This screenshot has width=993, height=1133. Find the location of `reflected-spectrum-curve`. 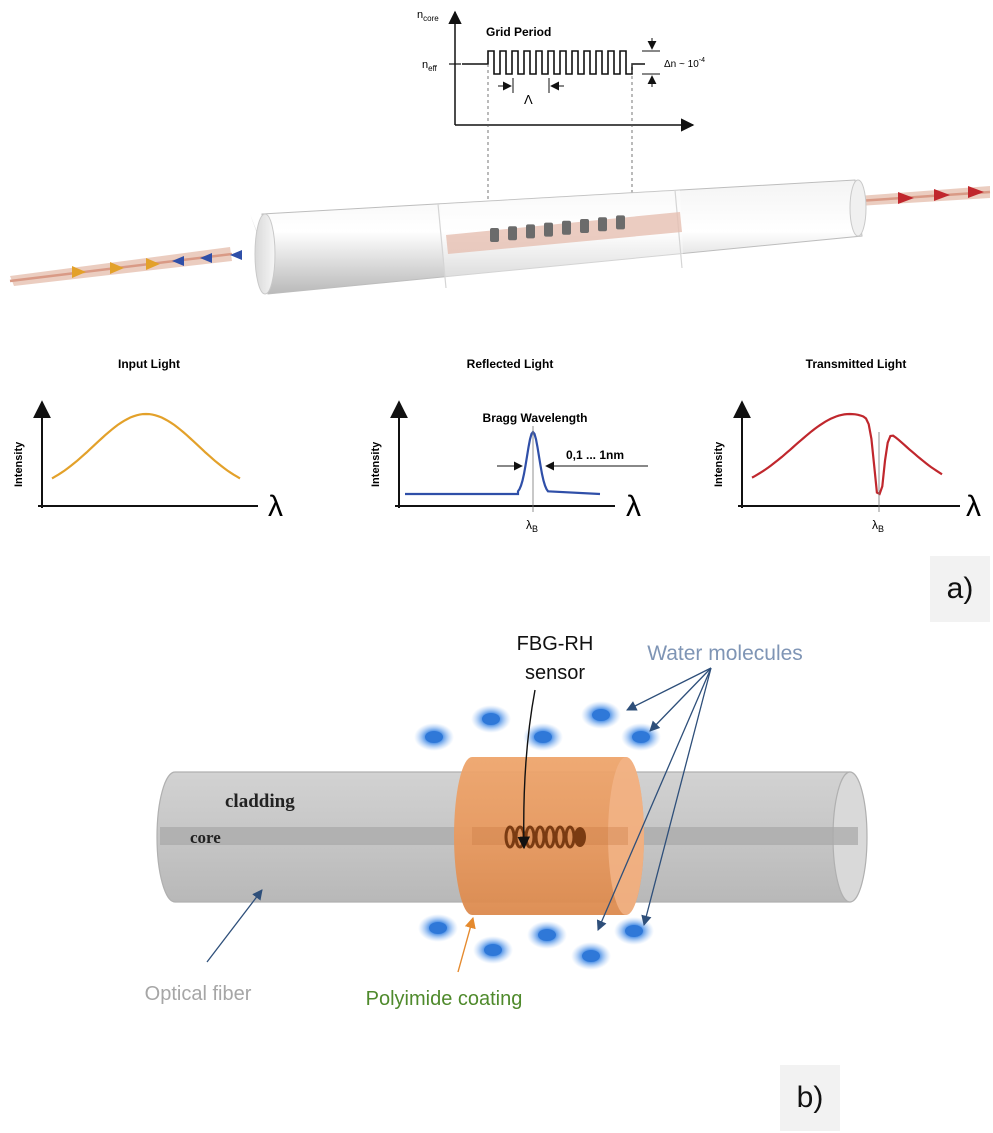

reflected-spectrum-curve is located at coordinates (503, 463).